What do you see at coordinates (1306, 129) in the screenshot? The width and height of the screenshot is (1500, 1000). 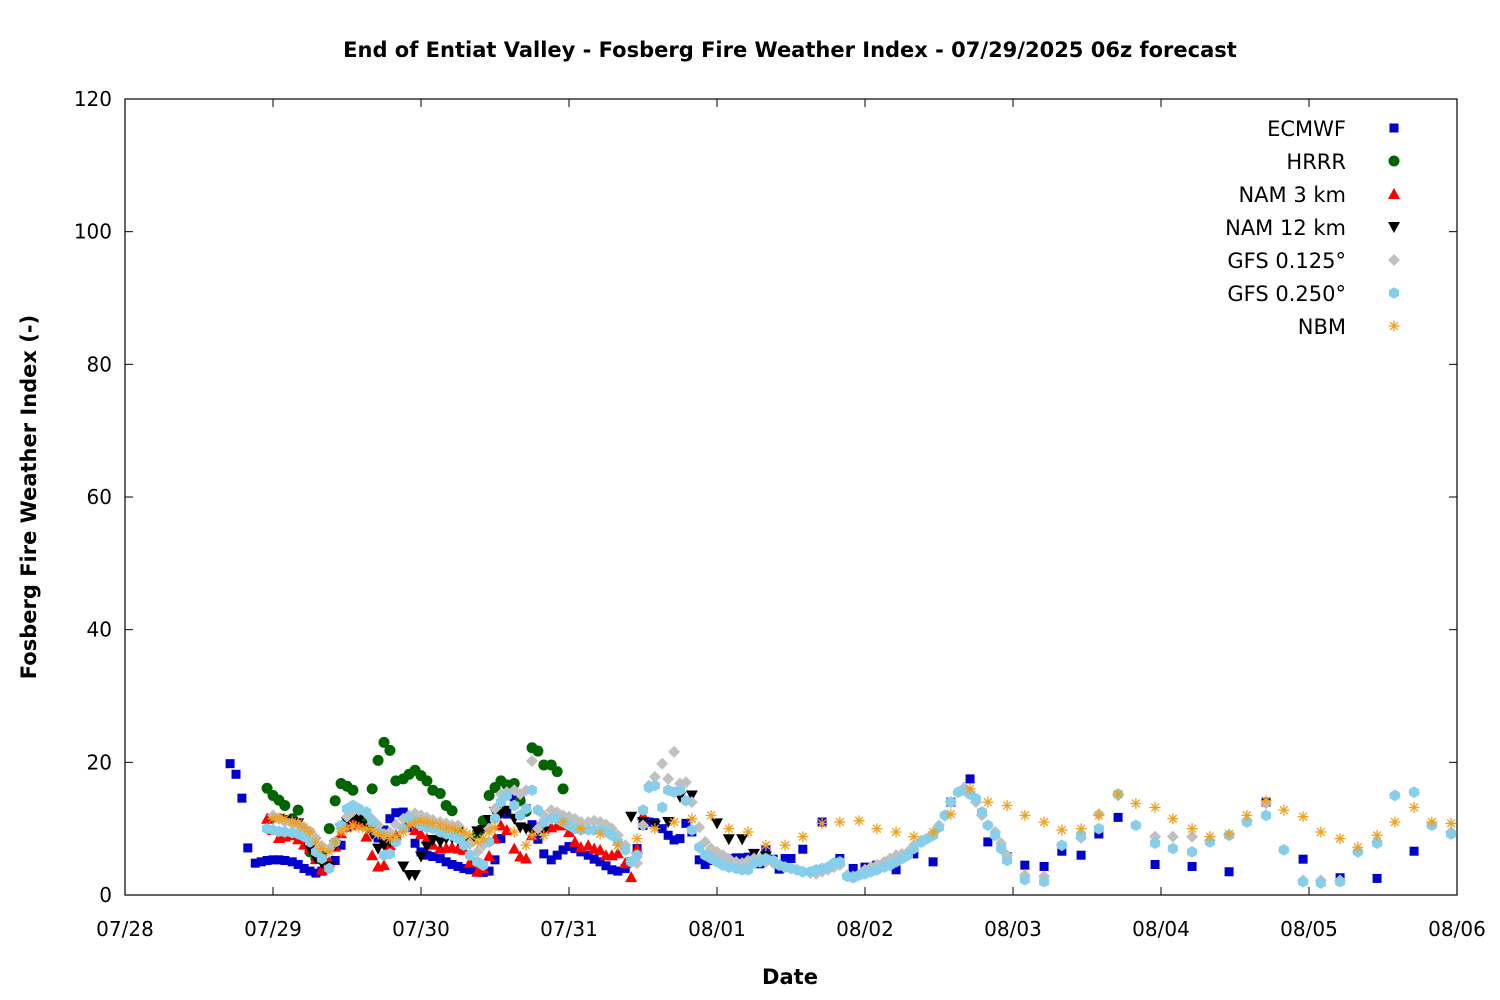 I see `legend-label: ECMWF` at bounding box center [1306, 129].